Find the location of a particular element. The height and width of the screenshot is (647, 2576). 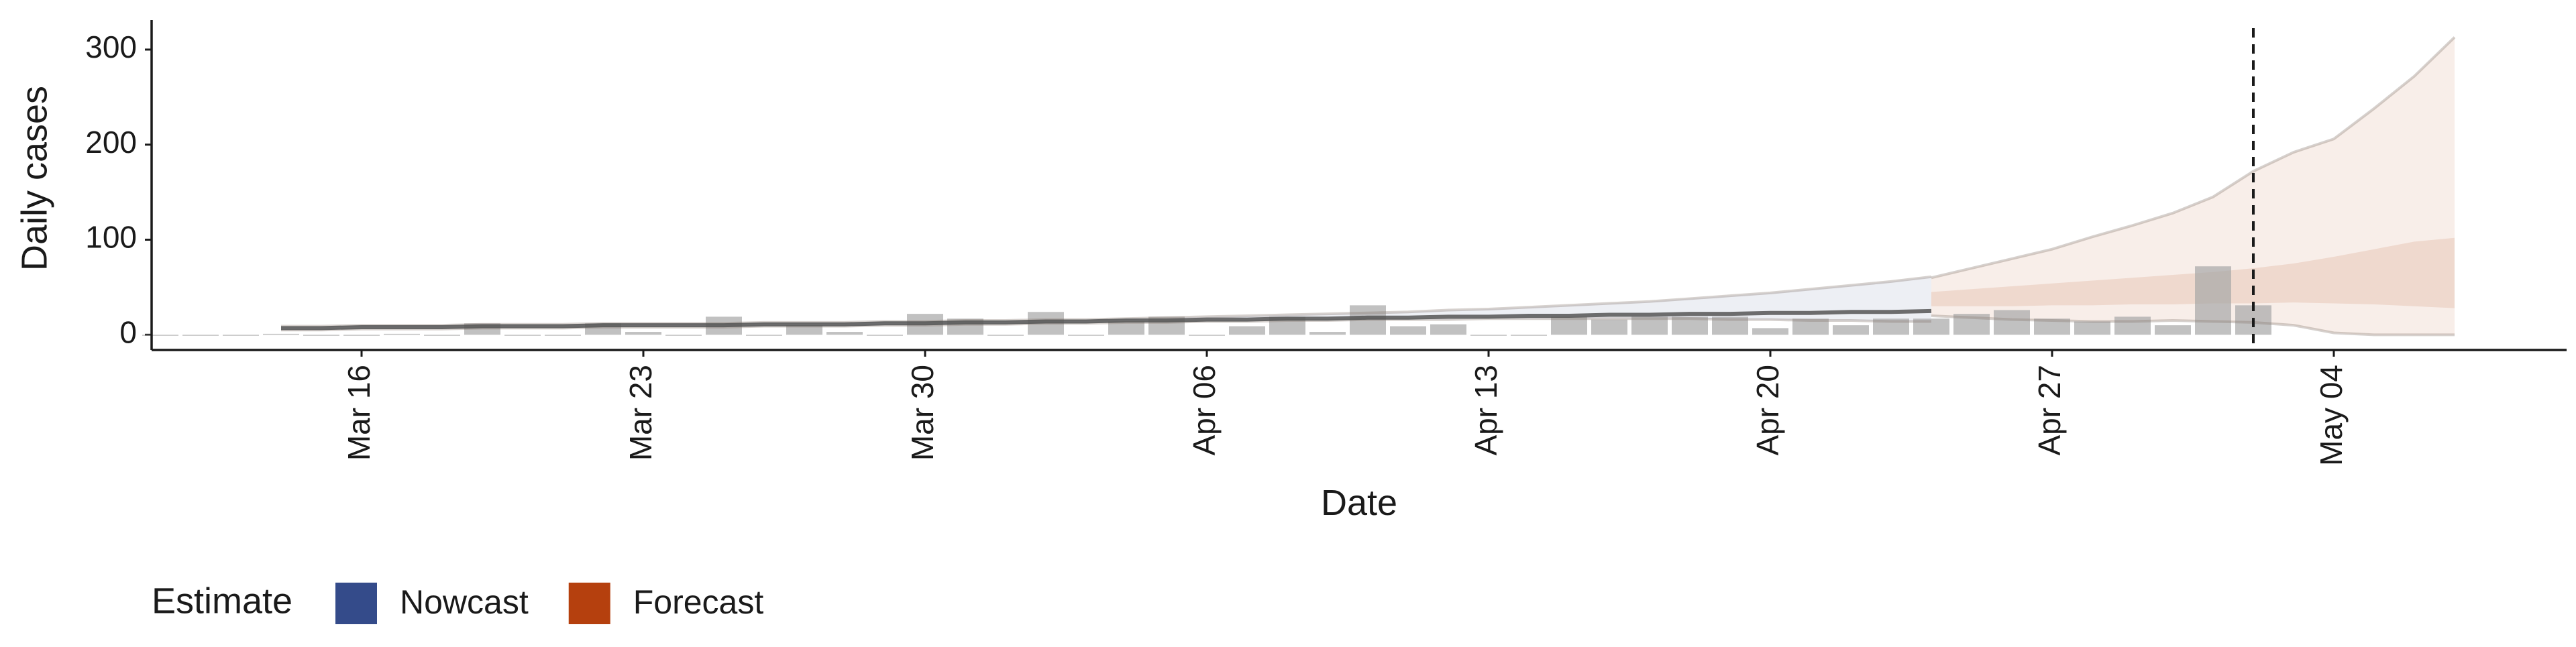

x-tick-label: Apr 13 is located at coordinates (1485, 411).